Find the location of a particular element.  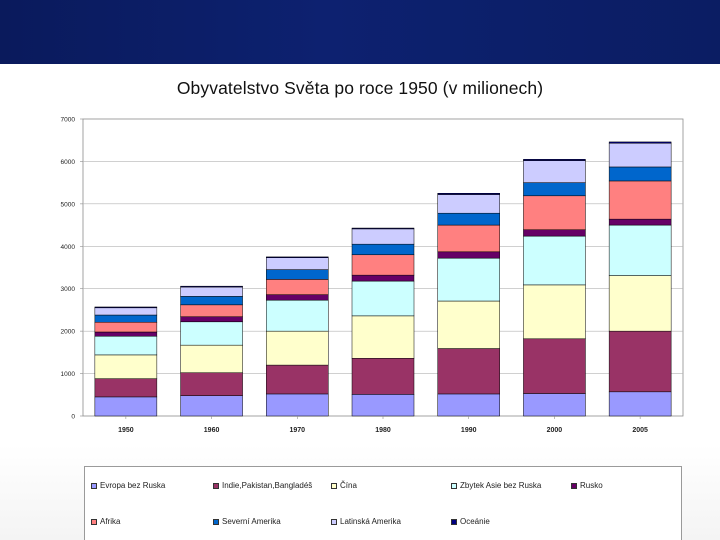

legend-item: Evropa bez Ruska is located at coordinates (128, 485).